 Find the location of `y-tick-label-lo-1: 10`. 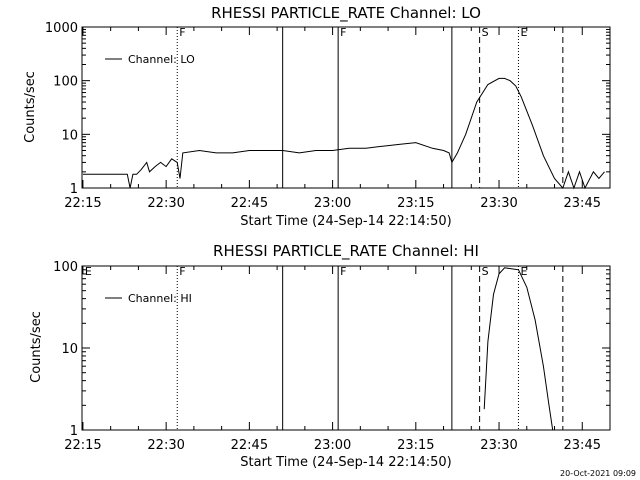

y-tick-label-lo-1: 10 is located at coordinates (69, 135).